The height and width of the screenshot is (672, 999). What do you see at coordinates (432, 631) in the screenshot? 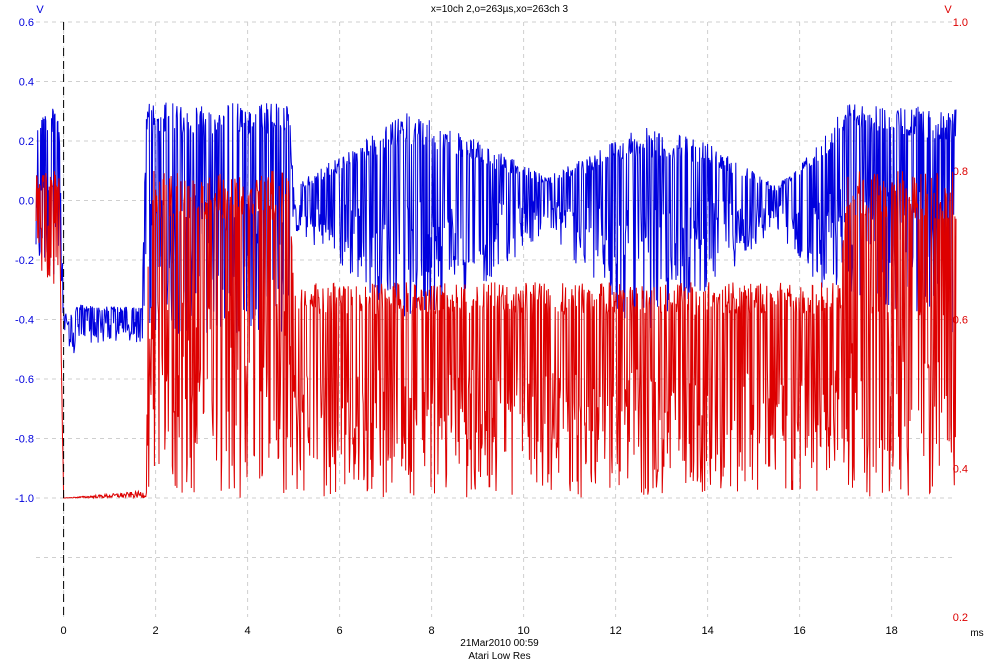
I see `x-tick-label: 8` at bounding box center [432, 631].